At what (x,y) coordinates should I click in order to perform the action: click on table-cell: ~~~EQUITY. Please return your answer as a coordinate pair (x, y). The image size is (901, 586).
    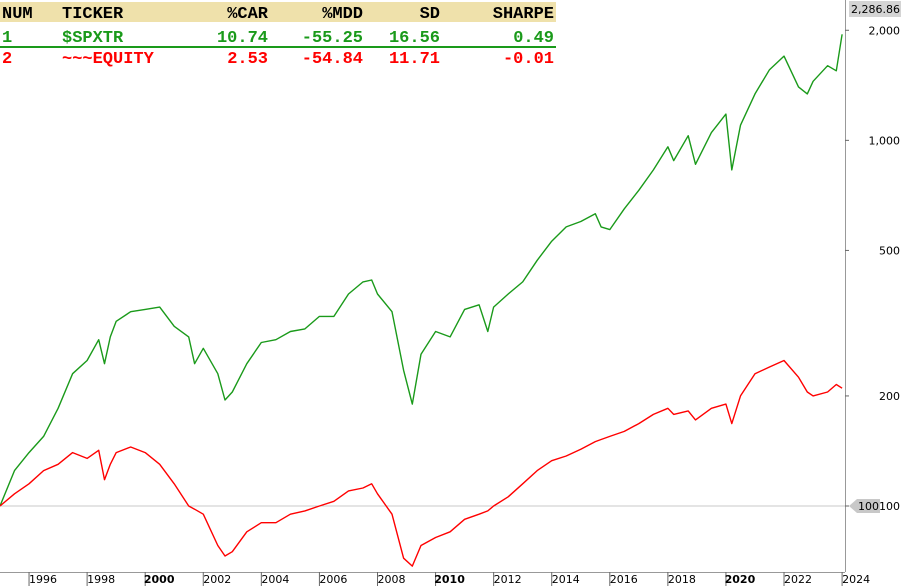
    Looking at the image, I should click on (108, 59).